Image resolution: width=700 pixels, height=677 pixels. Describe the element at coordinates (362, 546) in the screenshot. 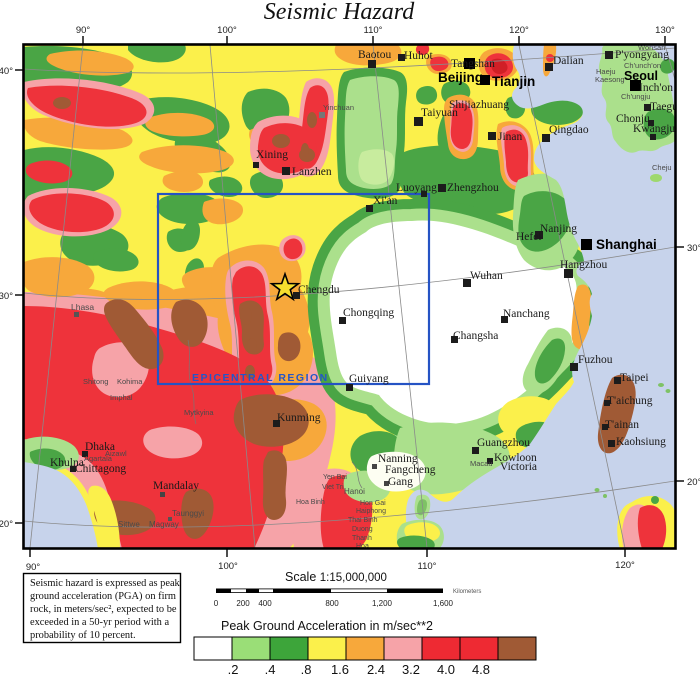

I see `svg-text: Hoa` at that location.